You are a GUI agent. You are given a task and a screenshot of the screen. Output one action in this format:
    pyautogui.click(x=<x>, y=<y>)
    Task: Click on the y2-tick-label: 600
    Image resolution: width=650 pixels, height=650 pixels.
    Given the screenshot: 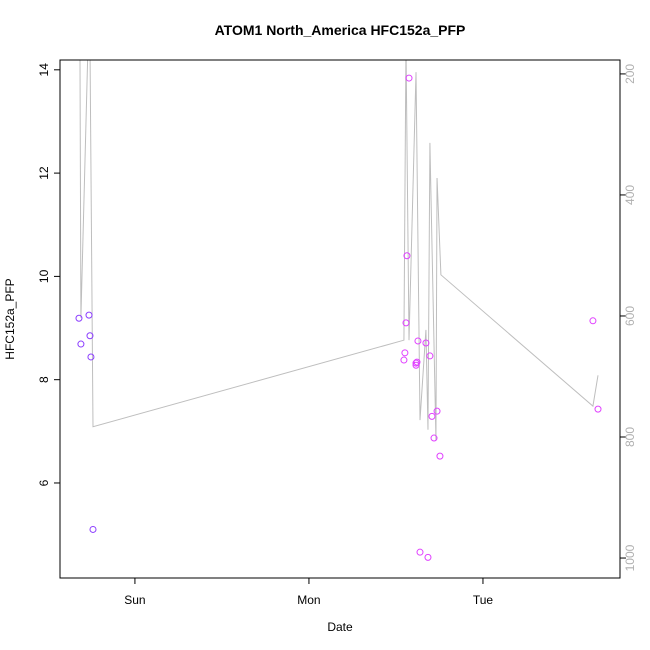 What is the action you would take?
    pyautogui.click(x=630, y=316)
    